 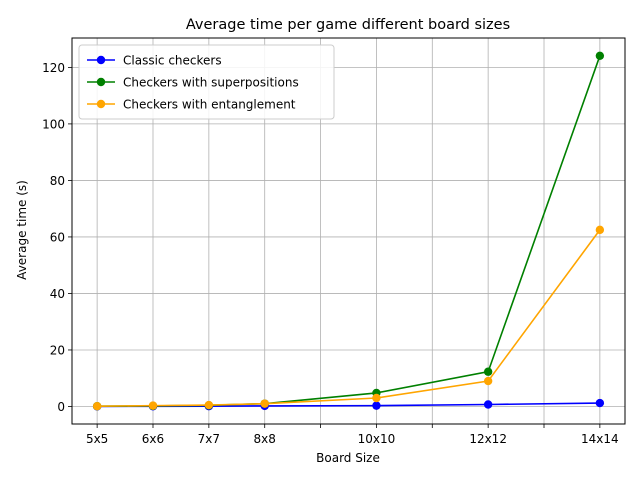 What do you see at coordinates (53, 124) in the screenshot?
I see `y-tick-label: 100` at bounding box center [53, 124].